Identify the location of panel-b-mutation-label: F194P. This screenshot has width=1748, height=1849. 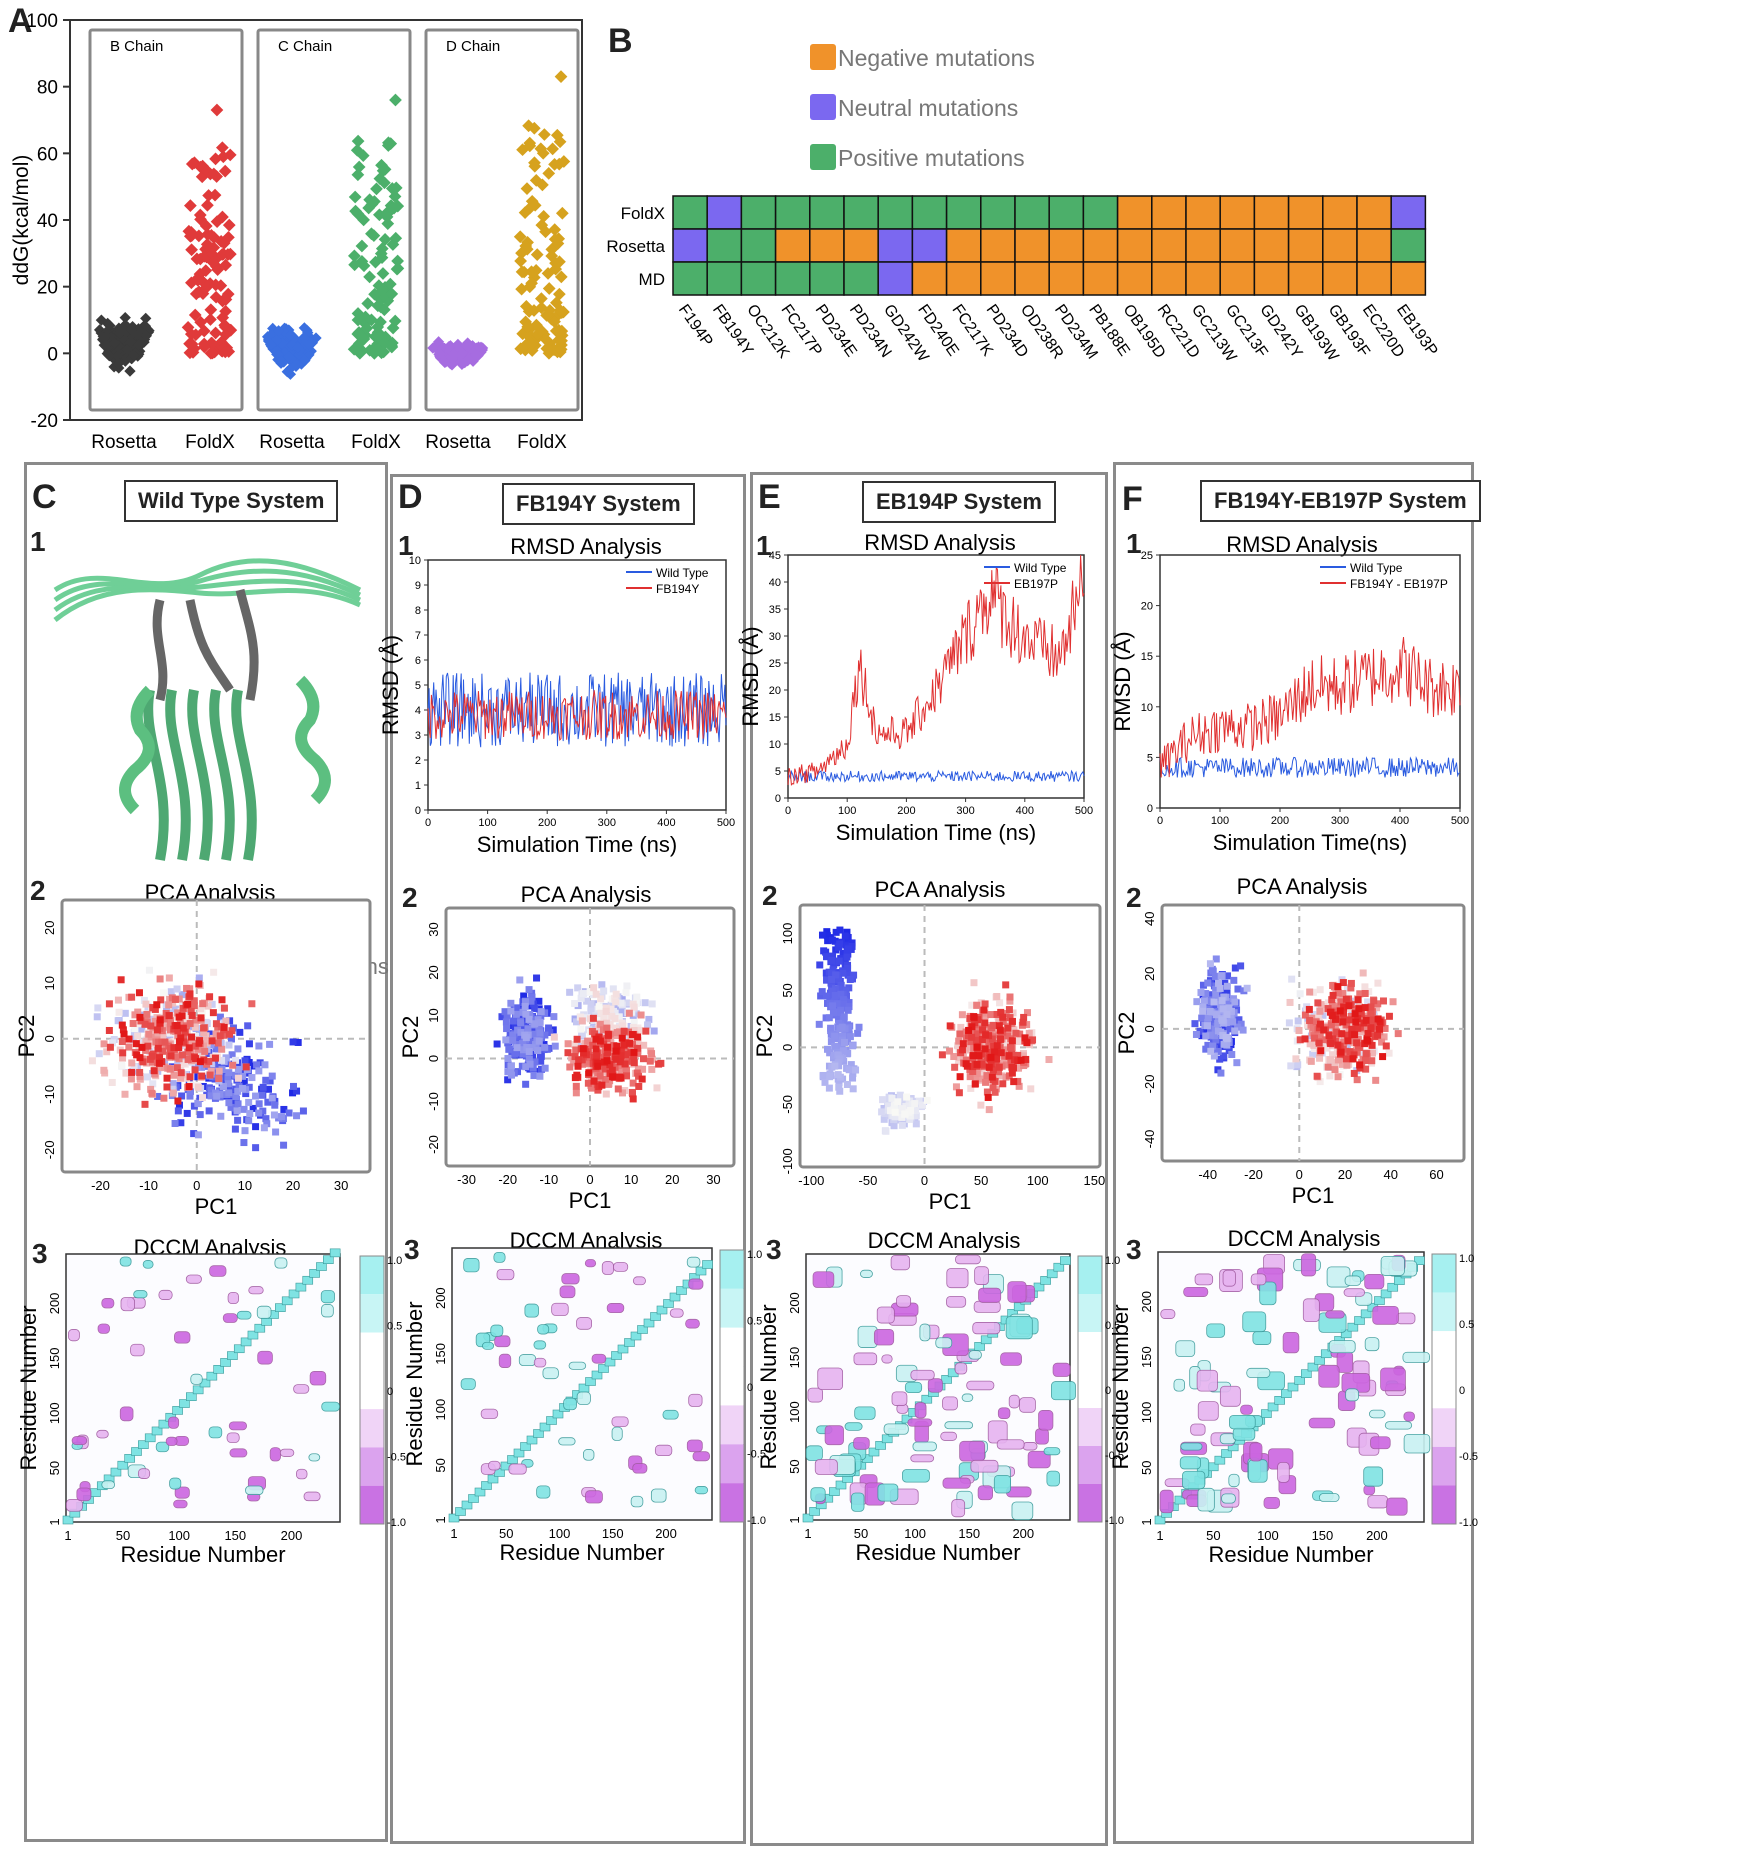
(695, 326).